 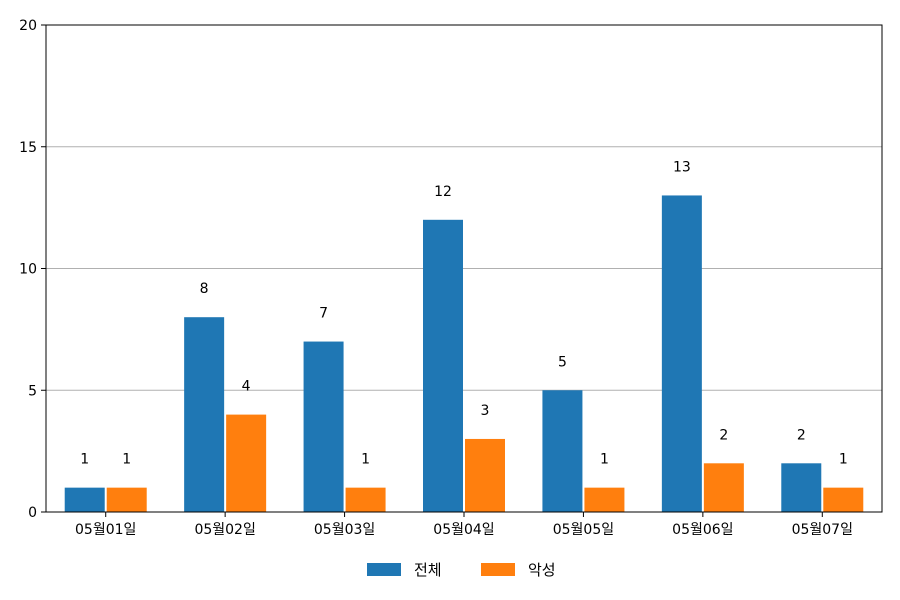 What do you see at coordinates (105, 530) in the screenshot?
I see `x-tick-label: 05월01일` at bounding box center [105, 530].